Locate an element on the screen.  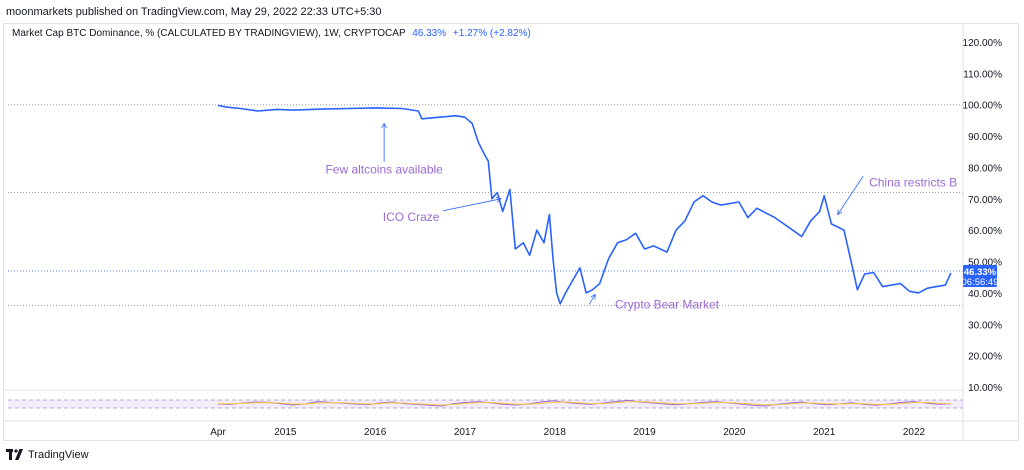
annotation-label: Few altcoins available is located at coordinates (384, 170).